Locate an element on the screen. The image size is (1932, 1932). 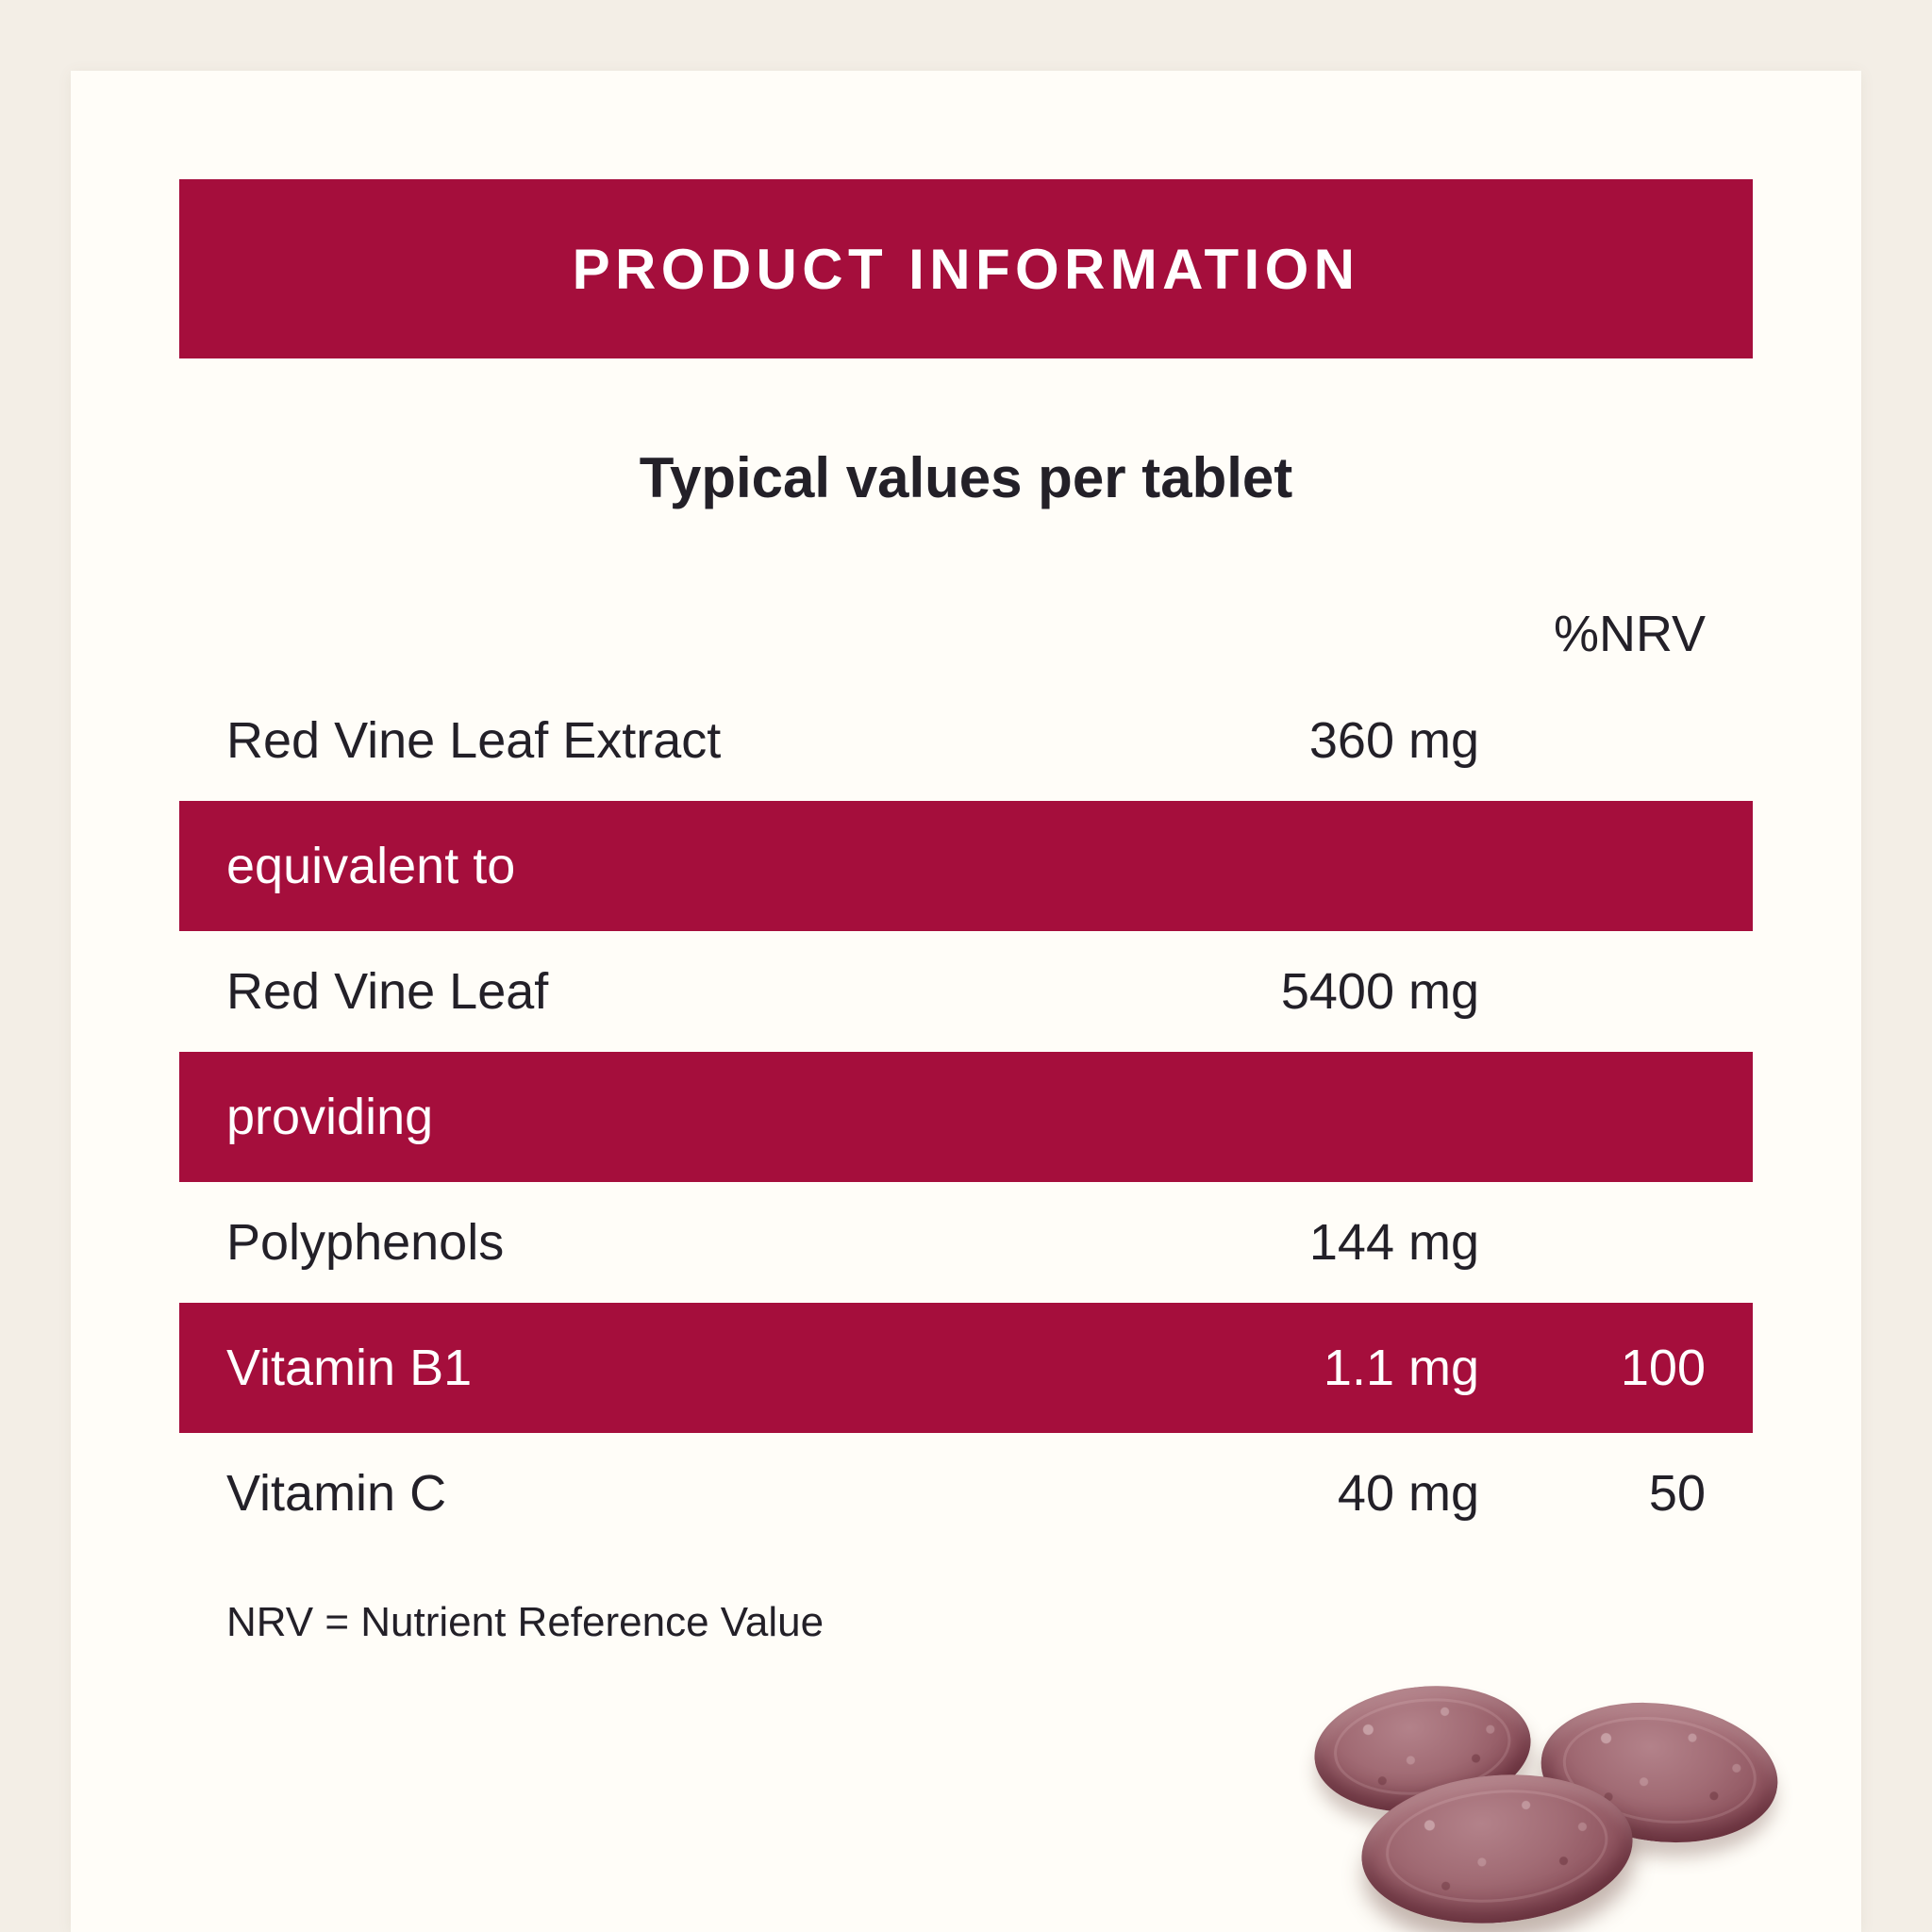
row-amount: 144 mg is located at coordinates (1393, 1243).